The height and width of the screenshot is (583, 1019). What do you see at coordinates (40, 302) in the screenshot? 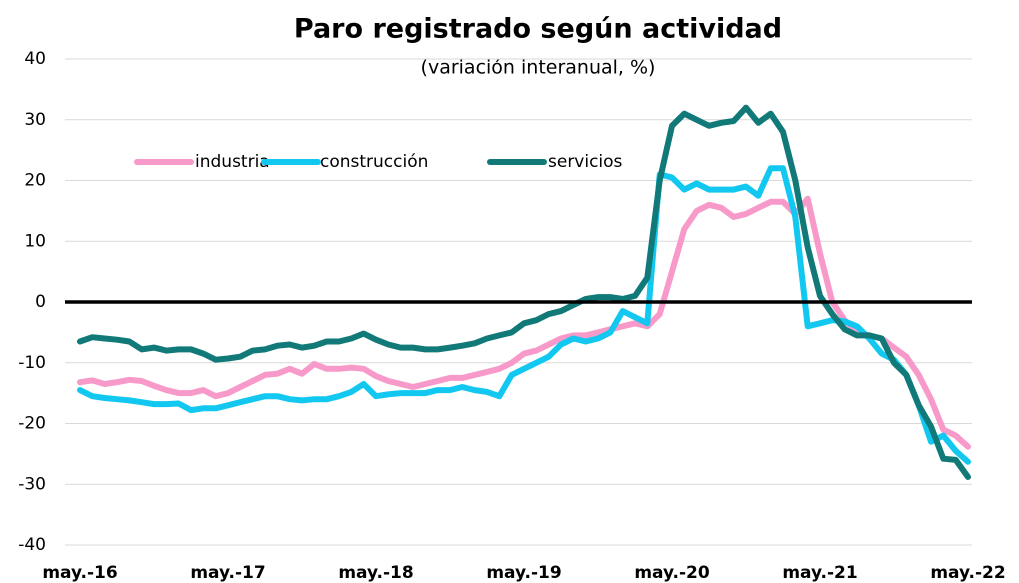
I see `y-tick-label: 0` at bounding box center [40, 302].